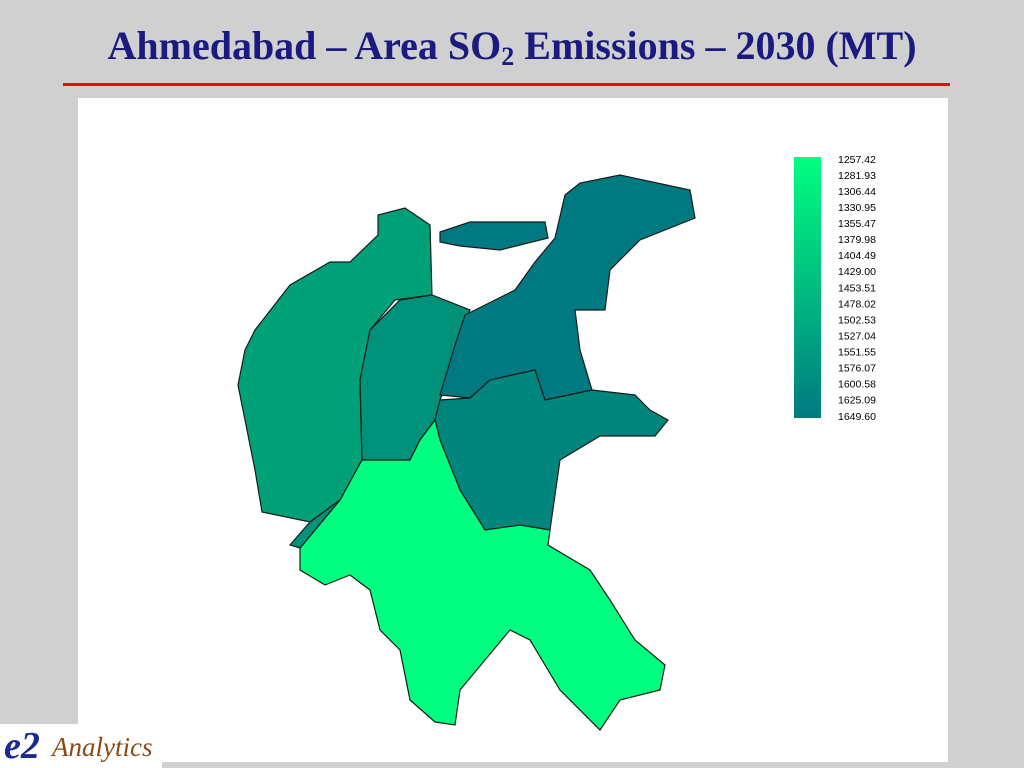 The image size is (1024, 768). Describe the element at coordinates (857, 256) in the screenshot. I see `legend-label: 1404.49` at that location.